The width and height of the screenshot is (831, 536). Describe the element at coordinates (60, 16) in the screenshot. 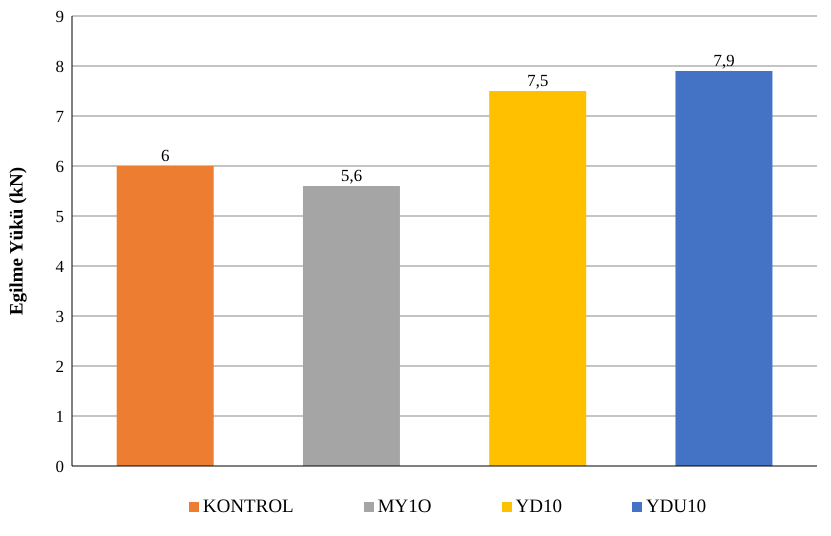

I see `y-tick-label: 9` at that location.